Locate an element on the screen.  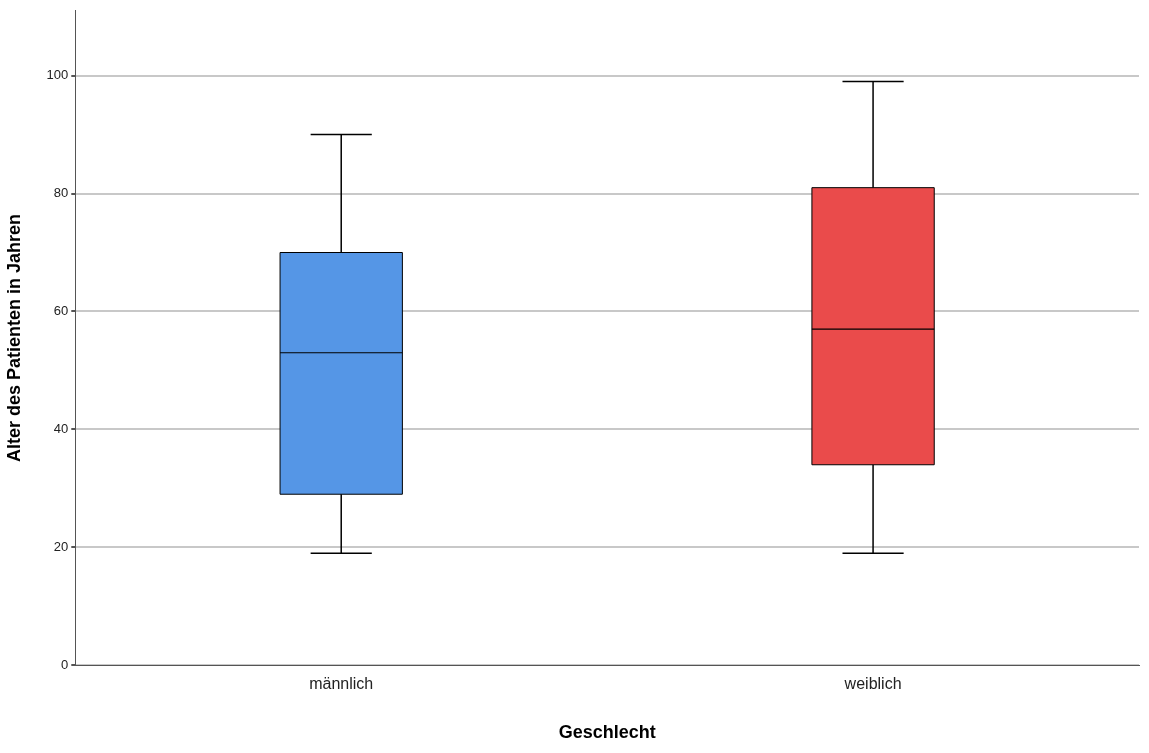
x-tick-label: weiblich is located at coordinates (872, 684).